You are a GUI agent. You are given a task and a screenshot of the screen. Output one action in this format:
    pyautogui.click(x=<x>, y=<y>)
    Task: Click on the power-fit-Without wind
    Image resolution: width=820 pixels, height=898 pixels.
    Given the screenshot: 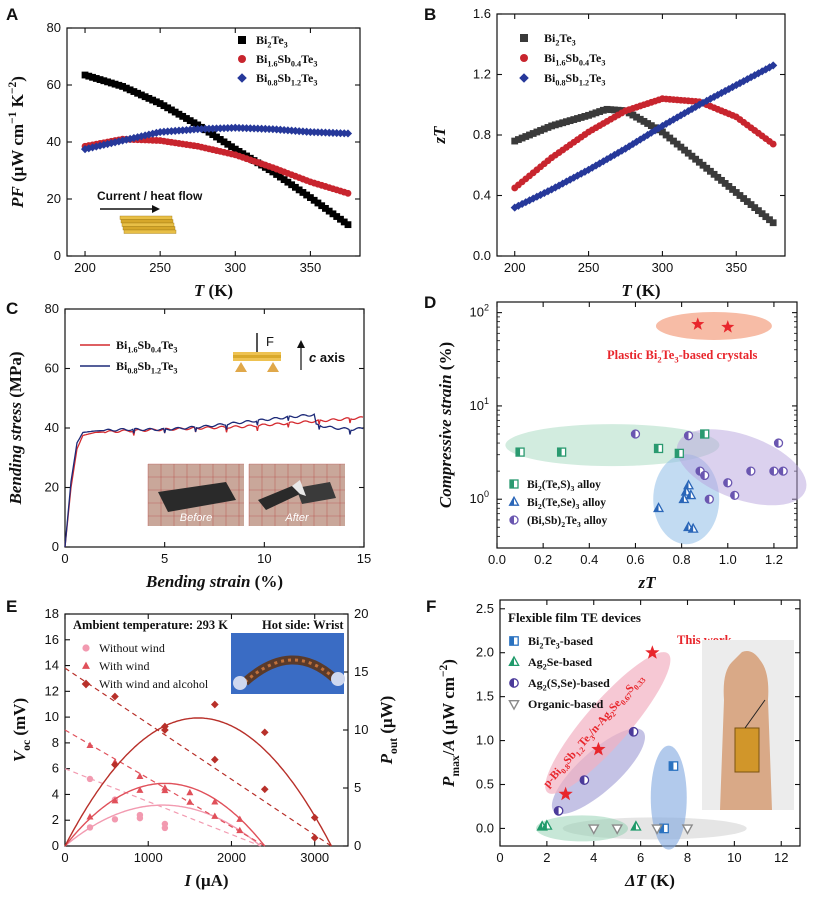 What is the action you would take?
    pyautogui.click(x=162, y=825)
    